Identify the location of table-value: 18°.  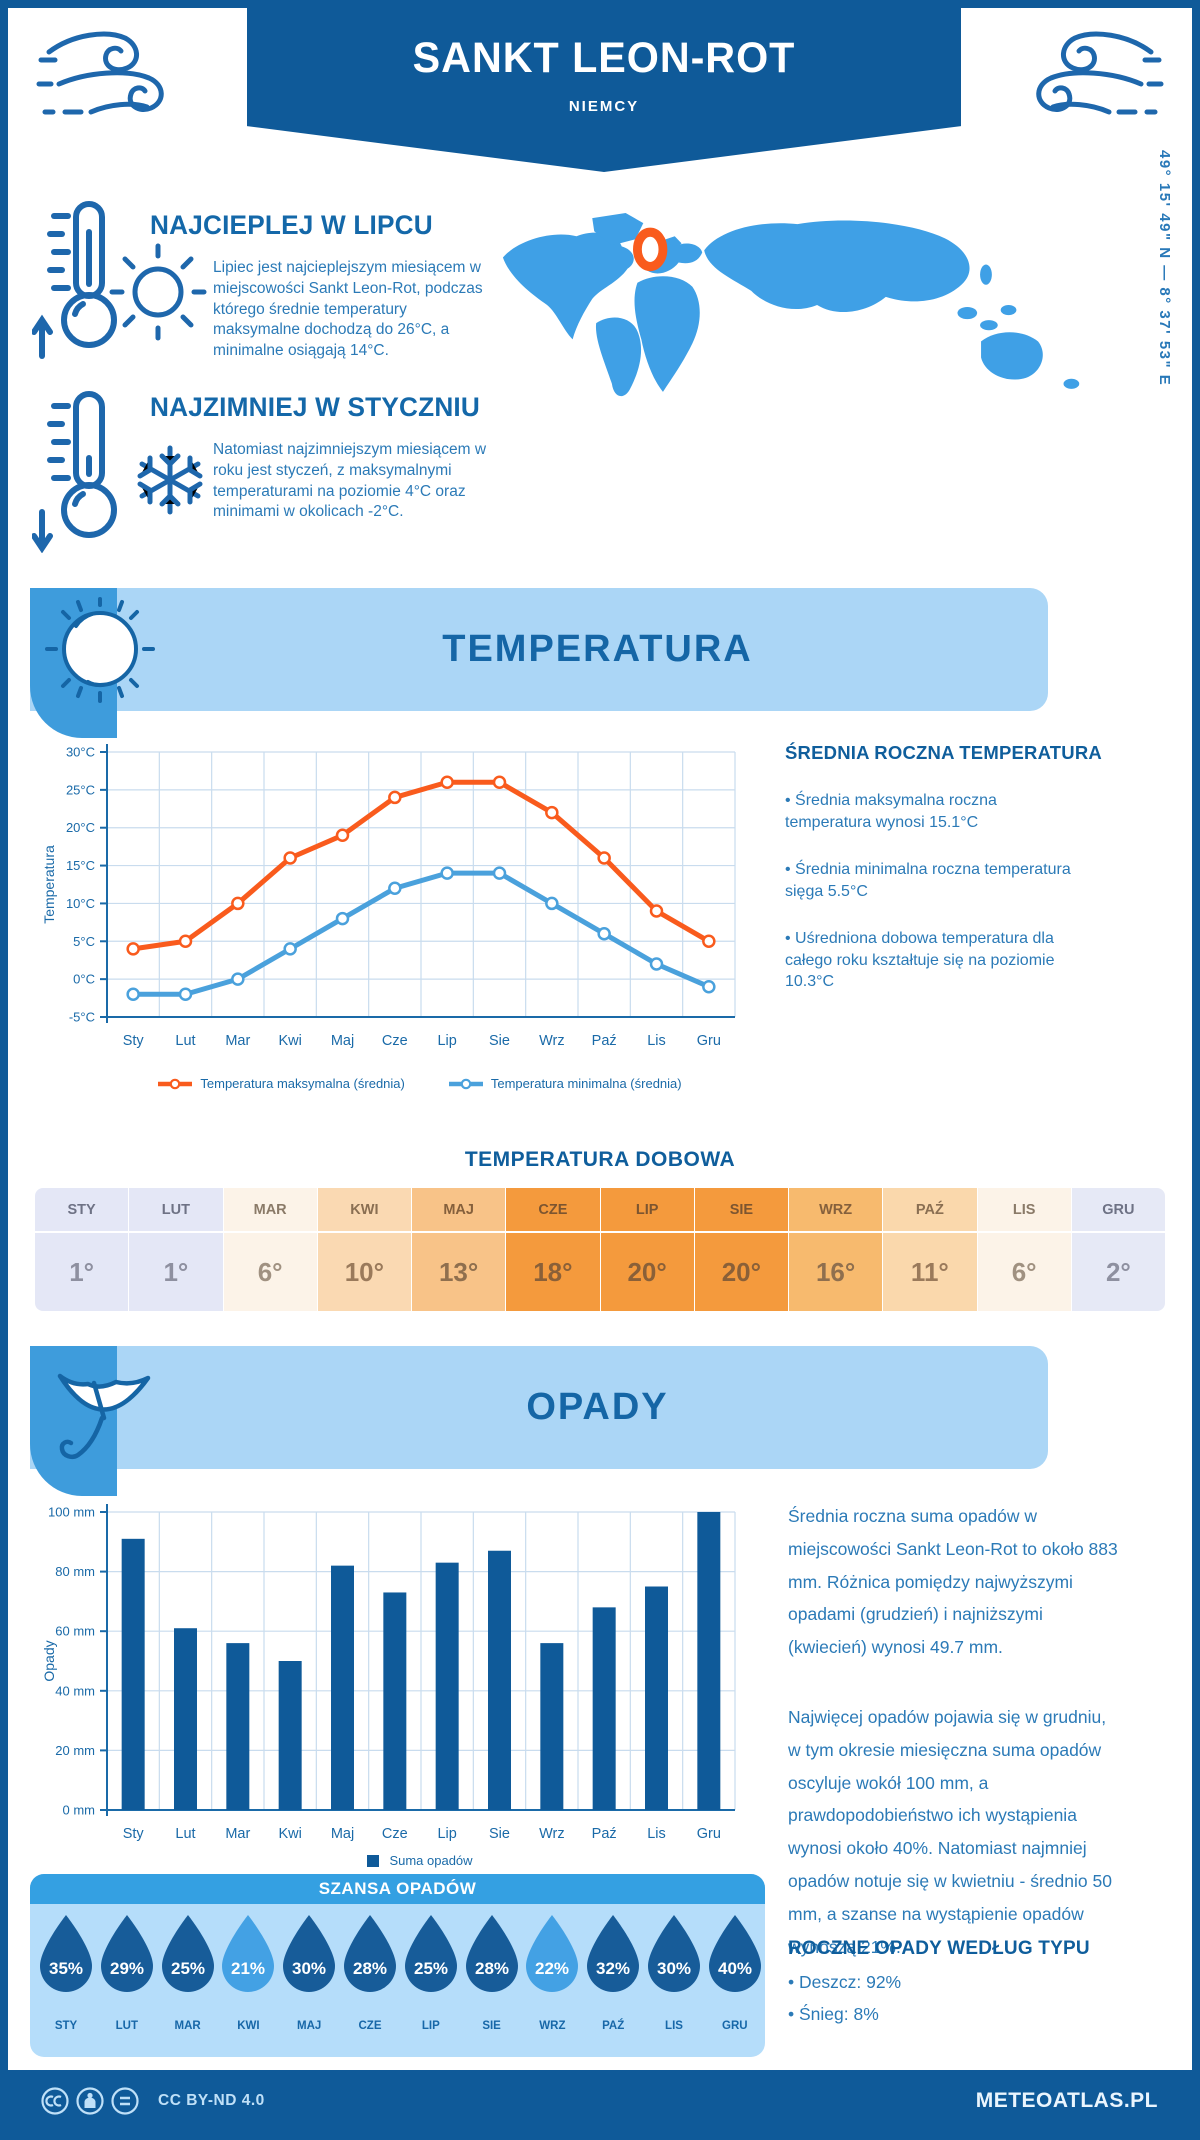
(553, 1272).